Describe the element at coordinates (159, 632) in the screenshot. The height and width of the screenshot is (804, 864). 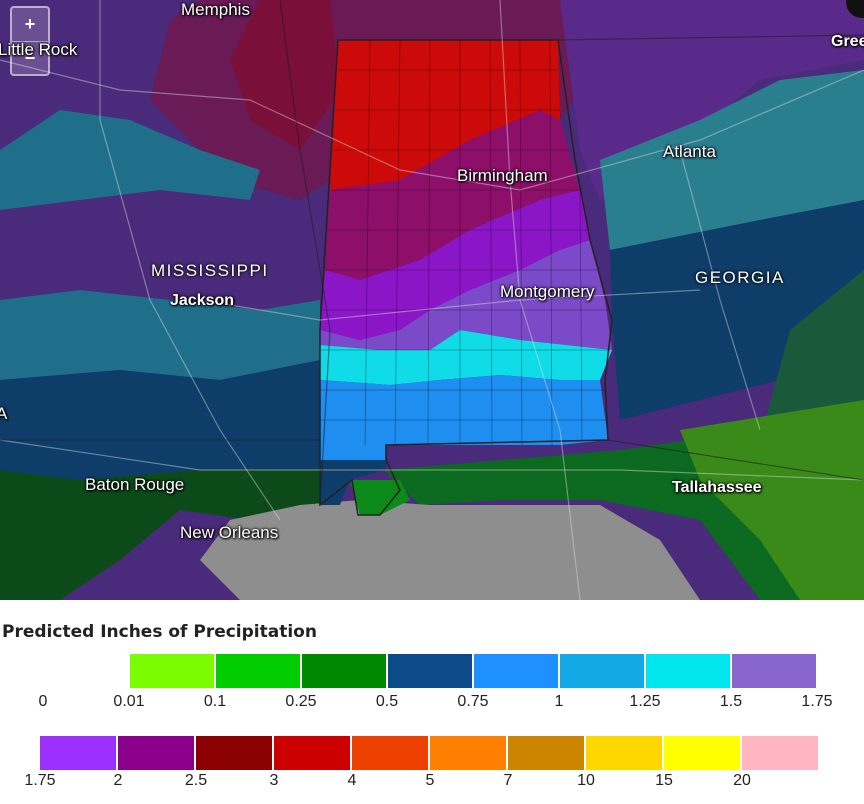
I see `legend-title: Predicted Inches of Precipitation` at that location.